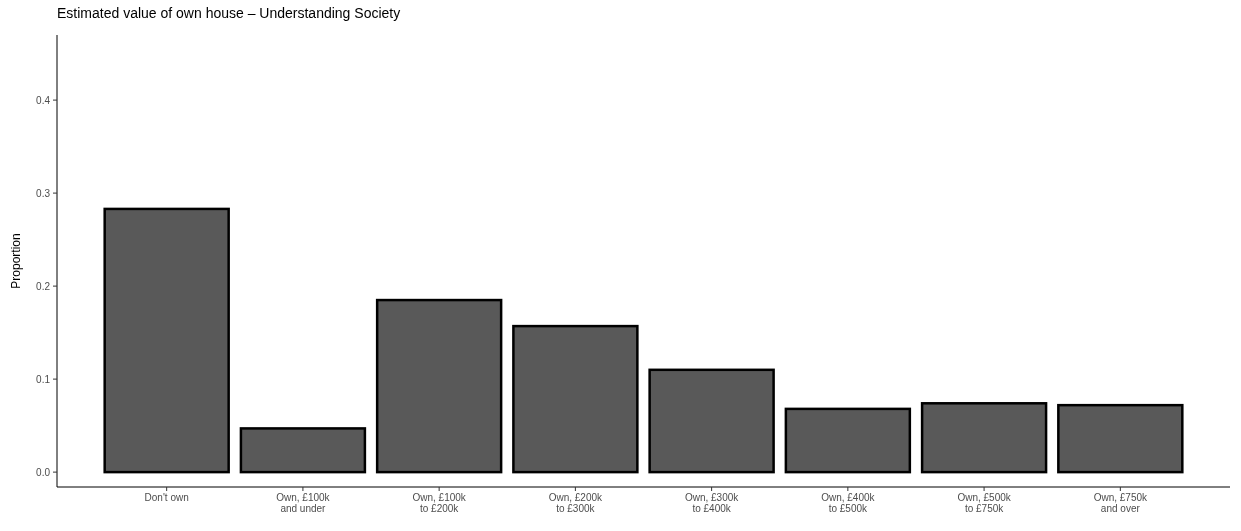 This screenshot has height=531, width=1241. What do you see at coordinates (303, 503) in the screenshot?
I see `x-tick-label: Own, £100k and under` at bounding box center [303, 503].